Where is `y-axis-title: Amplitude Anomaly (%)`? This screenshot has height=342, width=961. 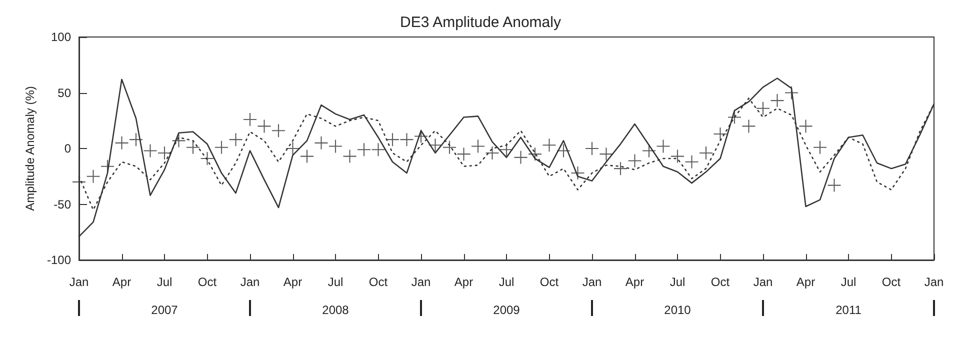
y-axis-title: Amplitude Anomaly (%) is located at coordinates (30, 148).